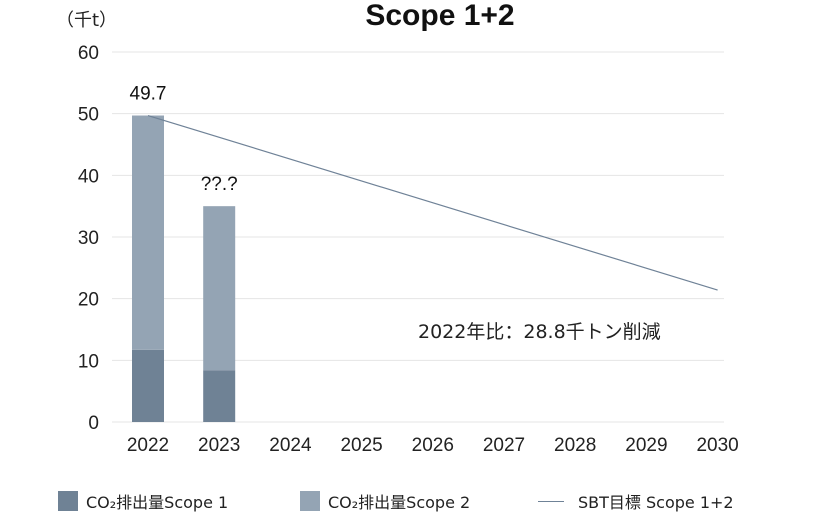  Describe the element at coordinates (575, 445) in the screenshot. I see `x-tick-label: 2028` at that location.